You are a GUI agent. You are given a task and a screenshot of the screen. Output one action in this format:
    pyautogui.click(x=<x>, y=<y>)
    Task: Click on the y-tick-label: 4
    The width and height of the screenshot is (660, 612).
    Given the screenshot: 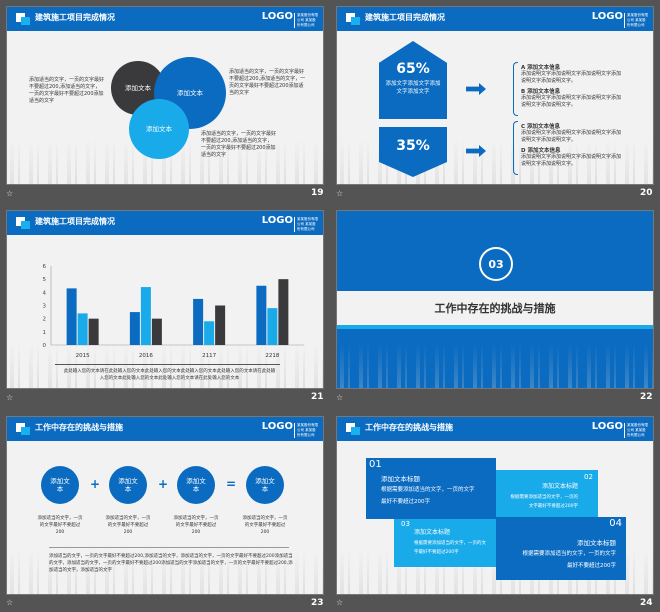 What is the action you would take?
    pyautogui.click(x=45, y=293)
    